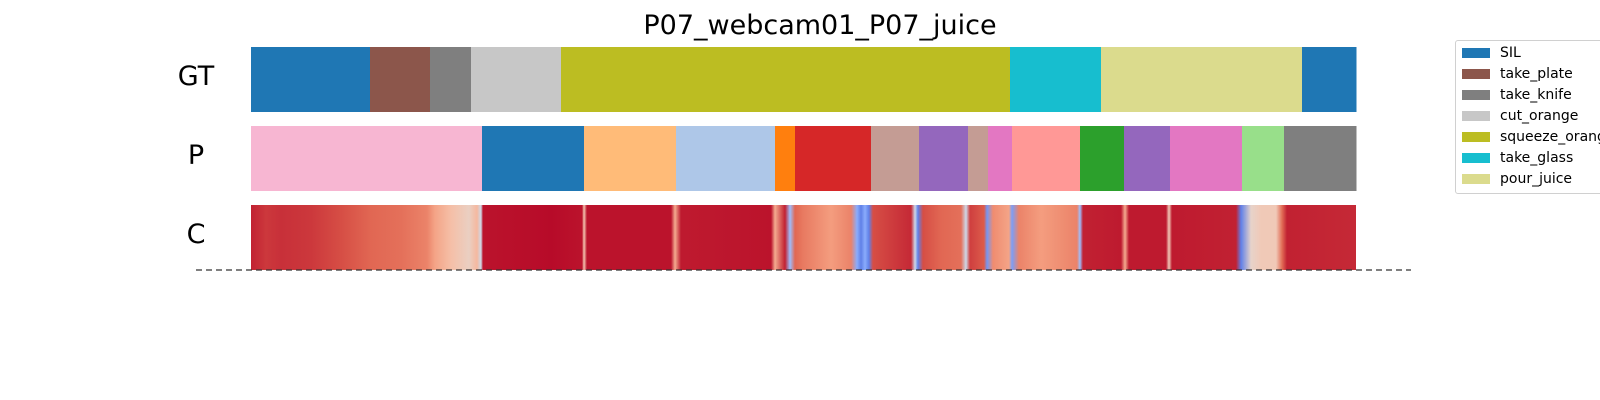  What do you see at coordinates (196, 76) in the screenshot?
I see `row-label-gt: GT` at bounding box center [196, 76].